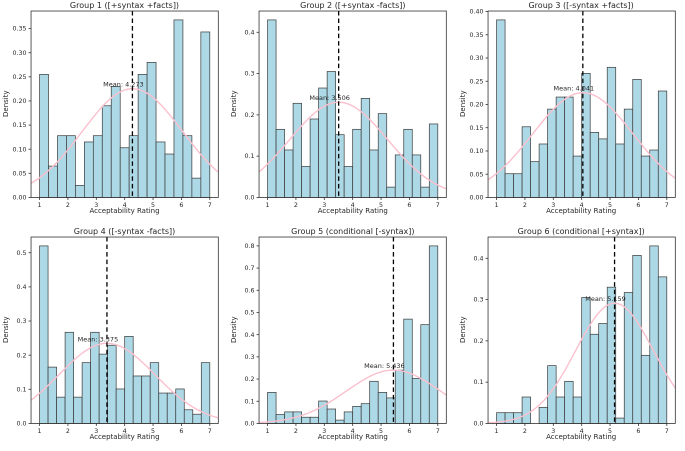 This screenshot has width=685, height=451. Describe the element at coordinates (20, 198) in the screenshot. I see `svg-text: 0.00` at that location.